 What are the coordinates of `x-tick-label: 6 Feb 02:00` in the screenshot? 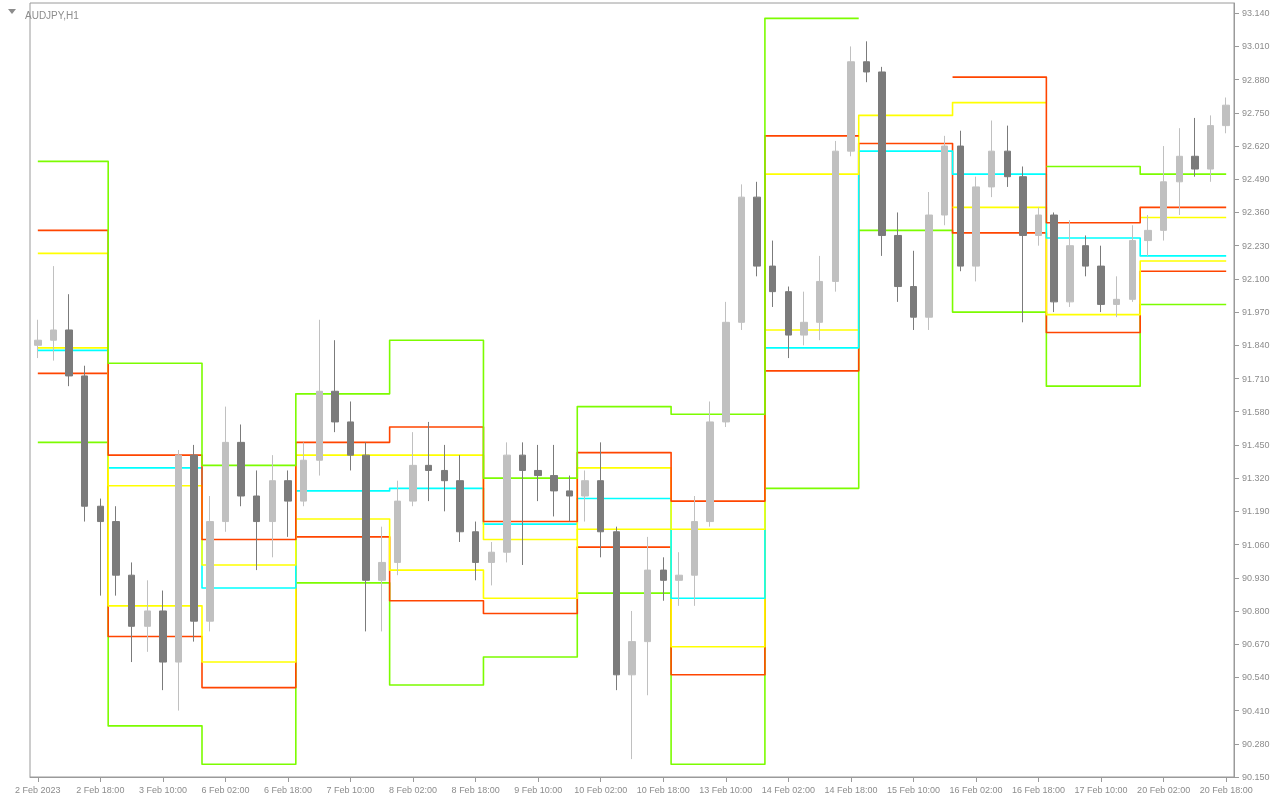 It's located at (225, 789).